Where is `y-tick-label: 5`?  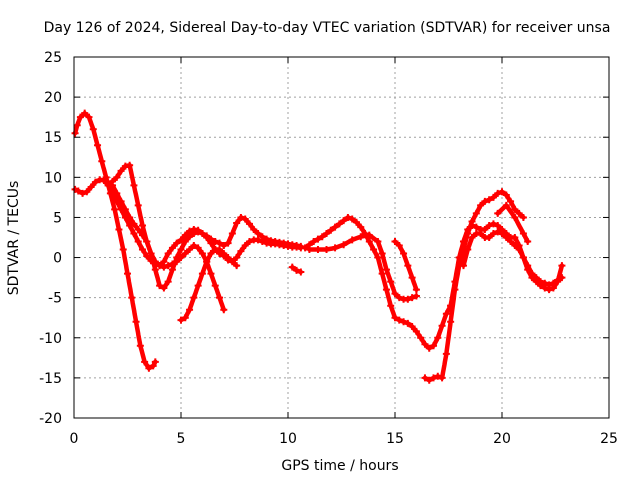
y-tick-label: 5 is located at coordinates (57, 218).